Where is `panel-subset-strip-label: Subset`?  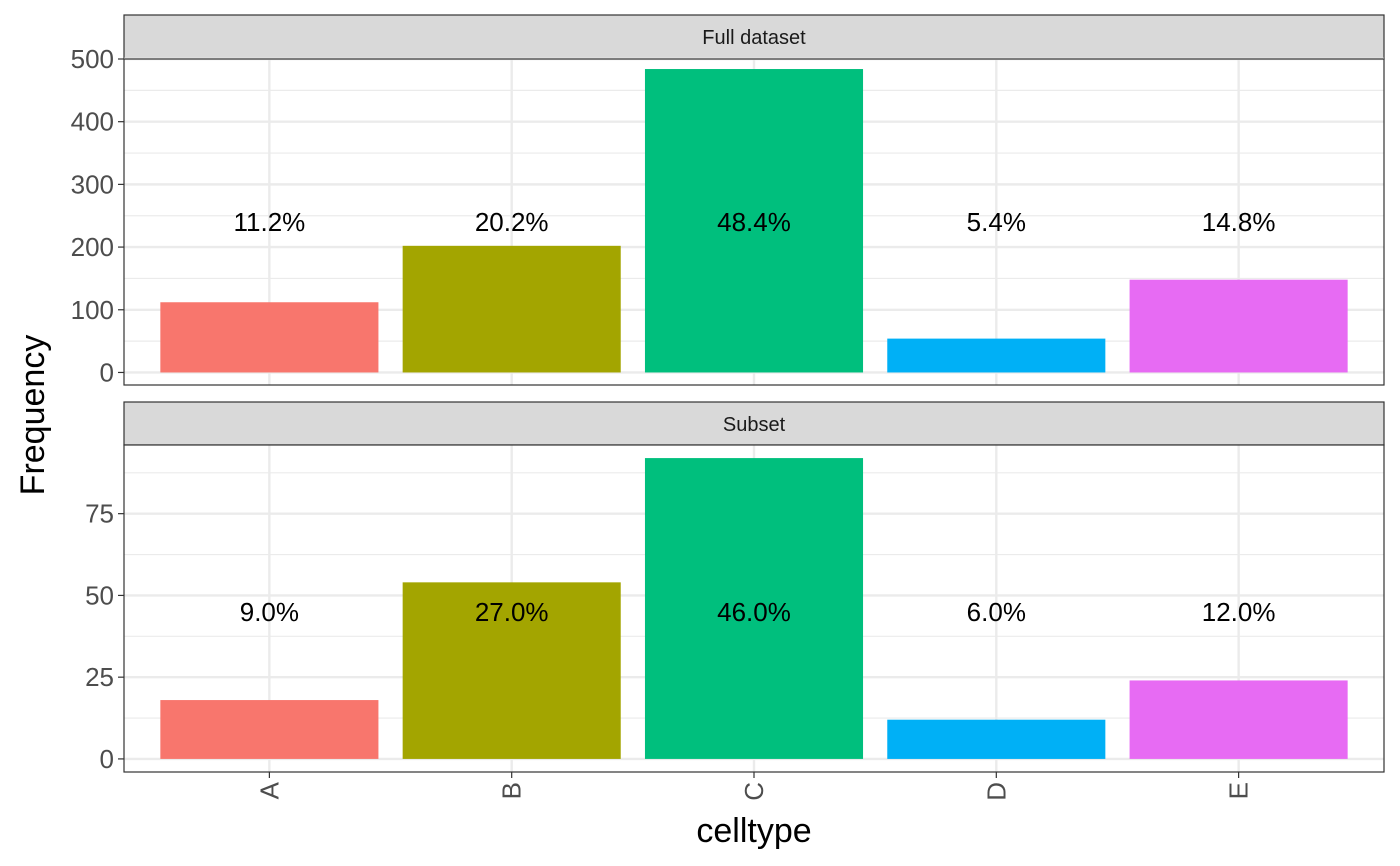 panel-subset-strip-label: Subset is located at coordinates (754, 425).